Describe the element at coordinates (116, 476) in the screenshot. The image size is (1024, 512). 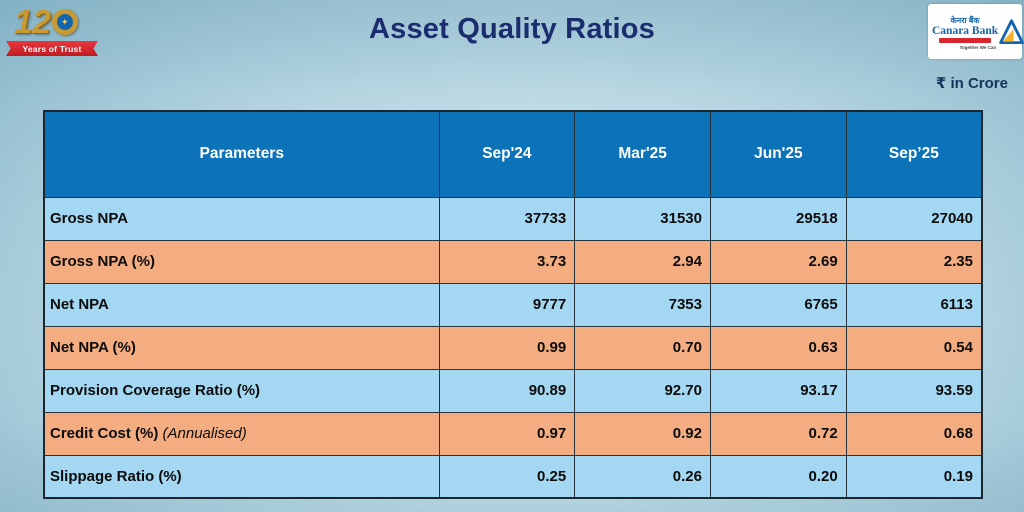
I see `parameter-label: Slippage Ratio (%)` at that location.